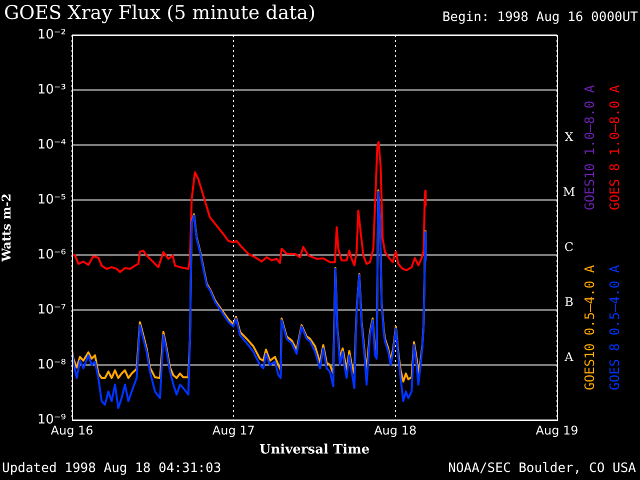 Image resolution: width=640 pixels, height=480 pixels. What do you see at coordinates (615, 147) in the screenshot?
I see `text: GOES 8 1.0–8.0 A` at bounding box center [615, 147].